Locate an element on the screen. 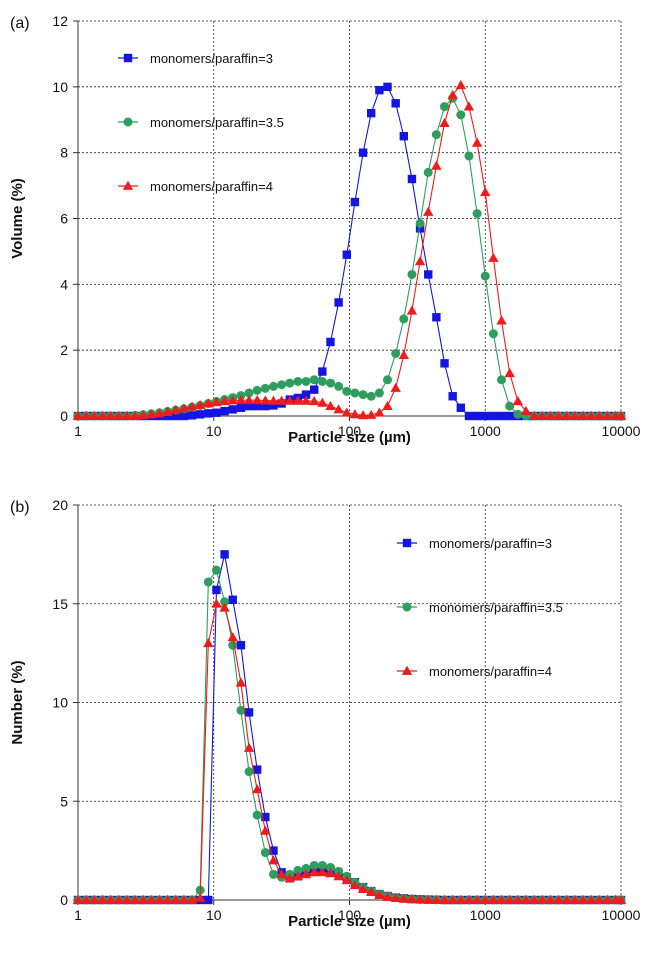 The height and width of the screenshot is (961, 646). y-axis-label: Number (%) is located at coordinates (17, 702).